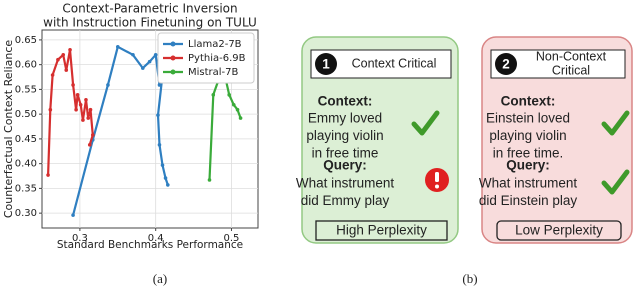 This screenshot has height=290, width=640. I want to click on header: Non-Context, so click(571, 56).